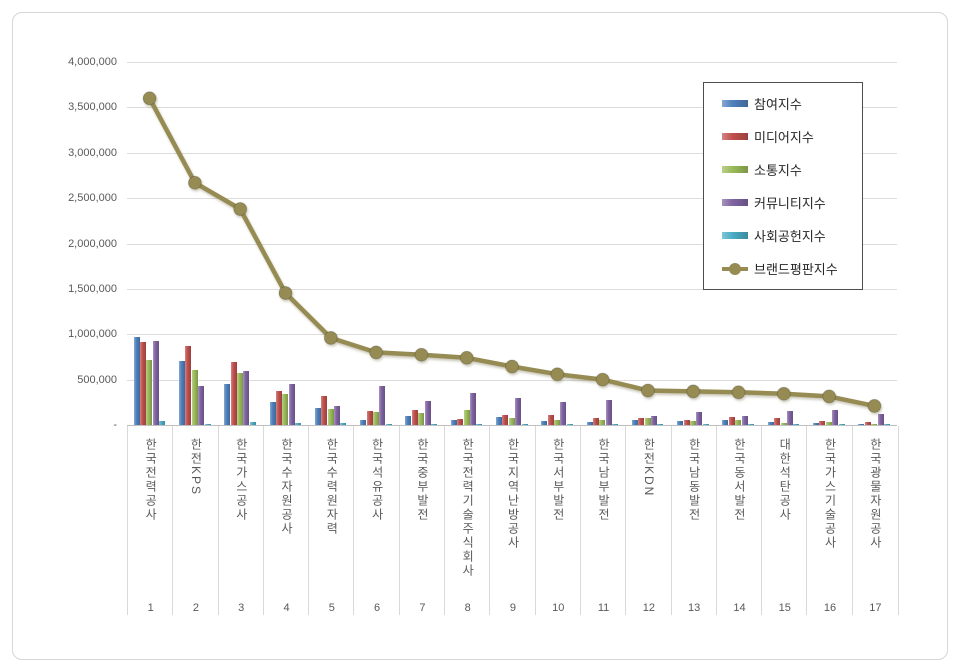 The height and width of the screenshot is (672, 960). What do you see at coordinates (92, 243) in the screenshot?
I see `y-tick-label: 2,000,000` at bounding box center [92, 243].